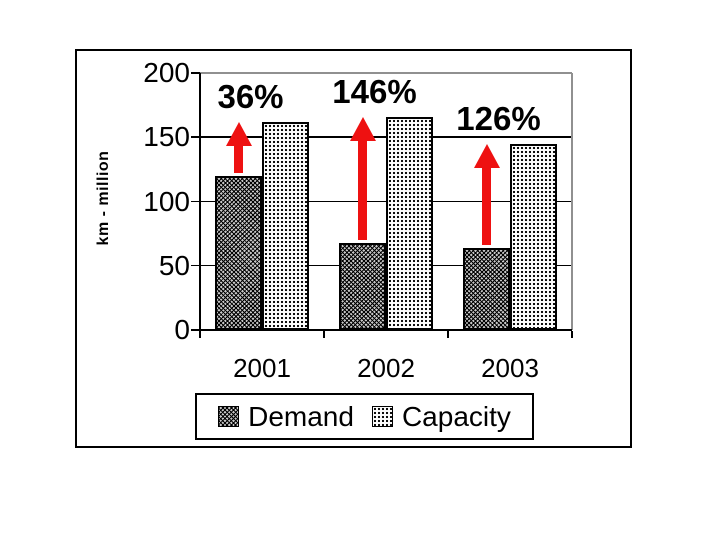 This screenshot has height=540, width=720. Describe the element at coordinates (572, 201) in the screenshot. I see `plot-frame-right` at that location.